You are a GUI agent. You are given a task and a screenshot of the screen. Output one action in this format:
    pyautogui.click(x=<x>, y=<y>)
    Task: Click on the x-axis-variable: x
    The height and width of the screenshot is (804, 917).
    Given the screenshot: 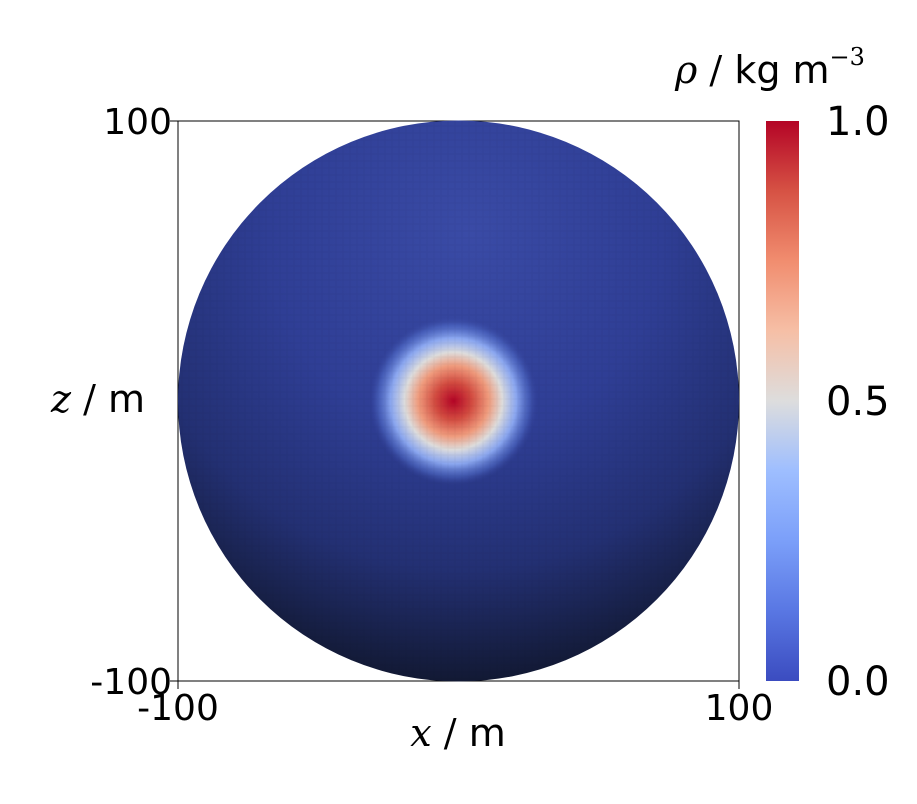 What is the action you would take?
    pyautogui.click(x=420, y=733)
    